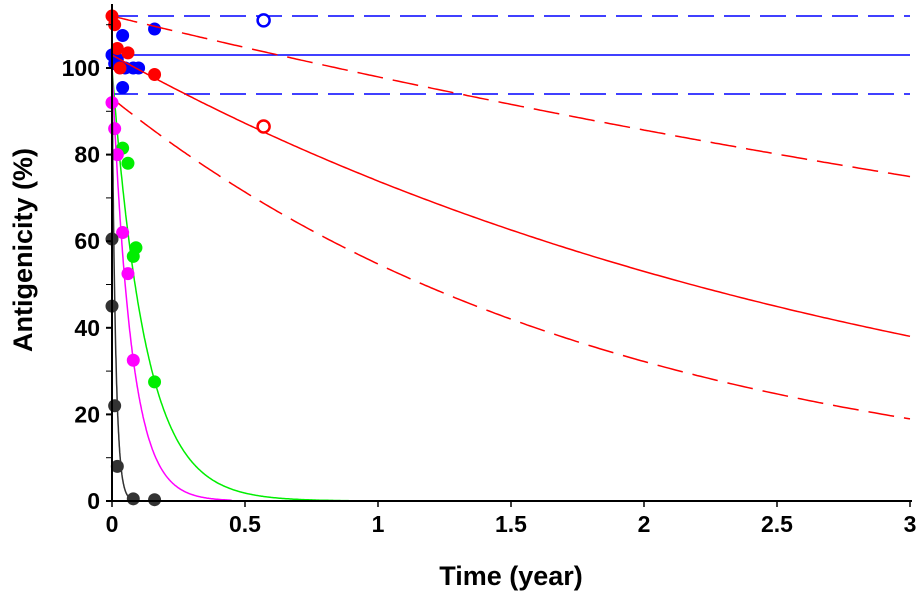 The width and height of the screenshot is (920, 599). Describe the element at coordinates (93, 501) in the screenshot. I see `y-tick-label: 0` at that location.